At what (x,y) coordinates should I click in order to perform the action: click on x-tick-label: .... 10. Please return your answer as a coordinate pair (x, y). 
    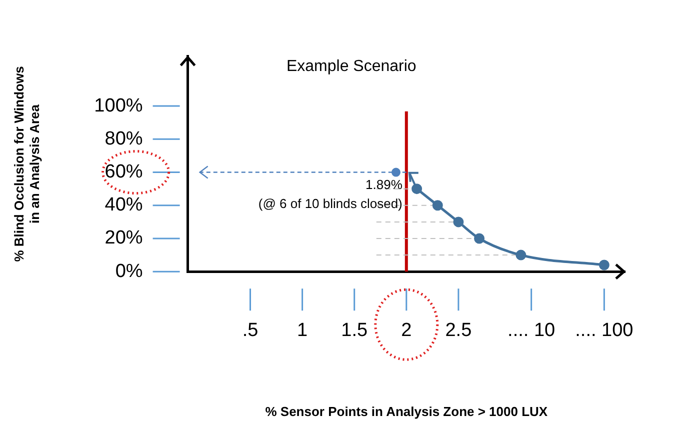
    Looking at the image, I should click on (532, 331).